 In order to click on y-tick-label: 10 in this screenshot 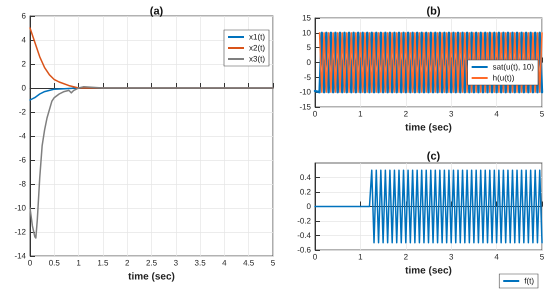, I will do `click(307, 33)`.